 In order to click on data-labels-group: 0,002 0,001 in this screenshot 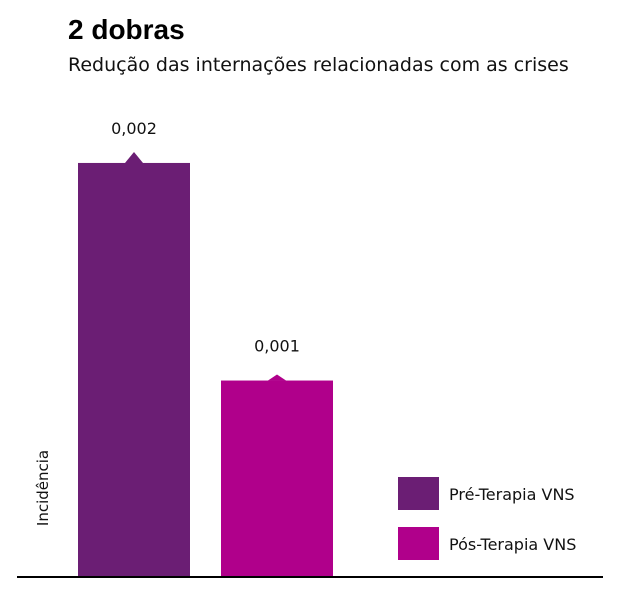, I will do `click(205, 237)`.